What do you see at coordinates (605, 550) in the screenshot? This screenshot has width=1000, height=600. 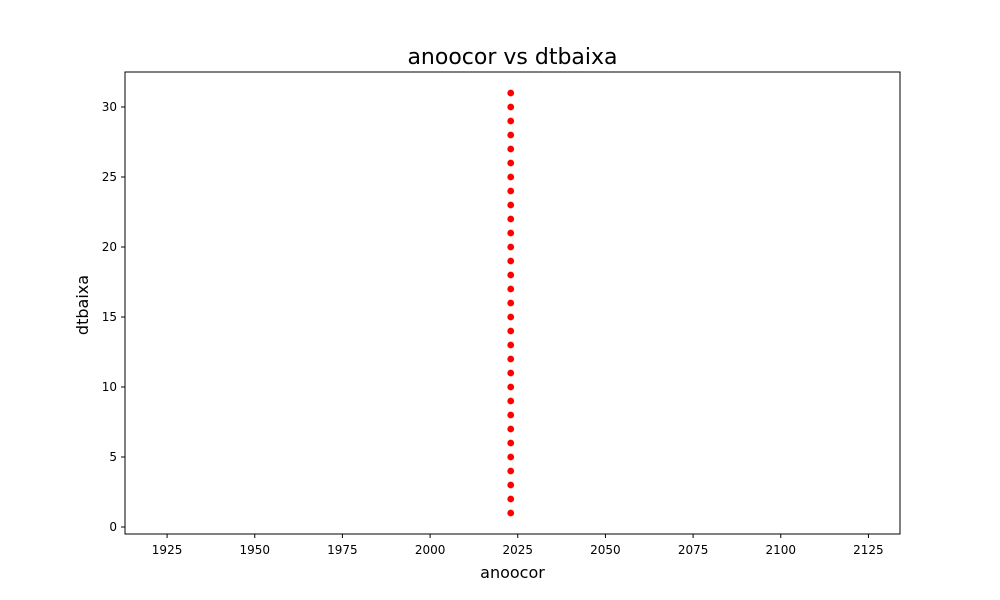 I see `x-tick-label: 2050` at bounding box center [605, 550].